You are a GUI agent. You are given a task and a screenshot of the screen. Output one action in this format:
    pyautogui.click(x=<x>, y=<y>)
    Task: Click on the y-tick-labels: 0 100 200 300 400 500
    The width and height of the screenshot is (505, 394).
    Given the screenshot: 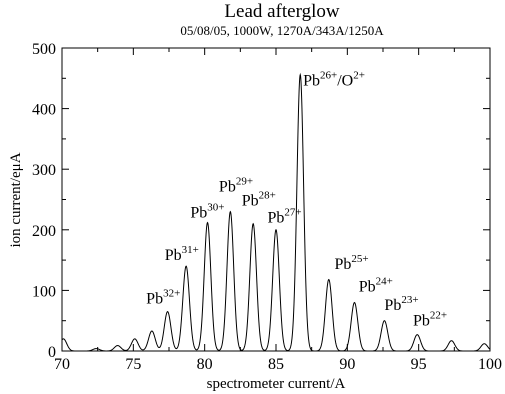 What is the action you would take?
    pyautogui.click(x=44, y=201)
    